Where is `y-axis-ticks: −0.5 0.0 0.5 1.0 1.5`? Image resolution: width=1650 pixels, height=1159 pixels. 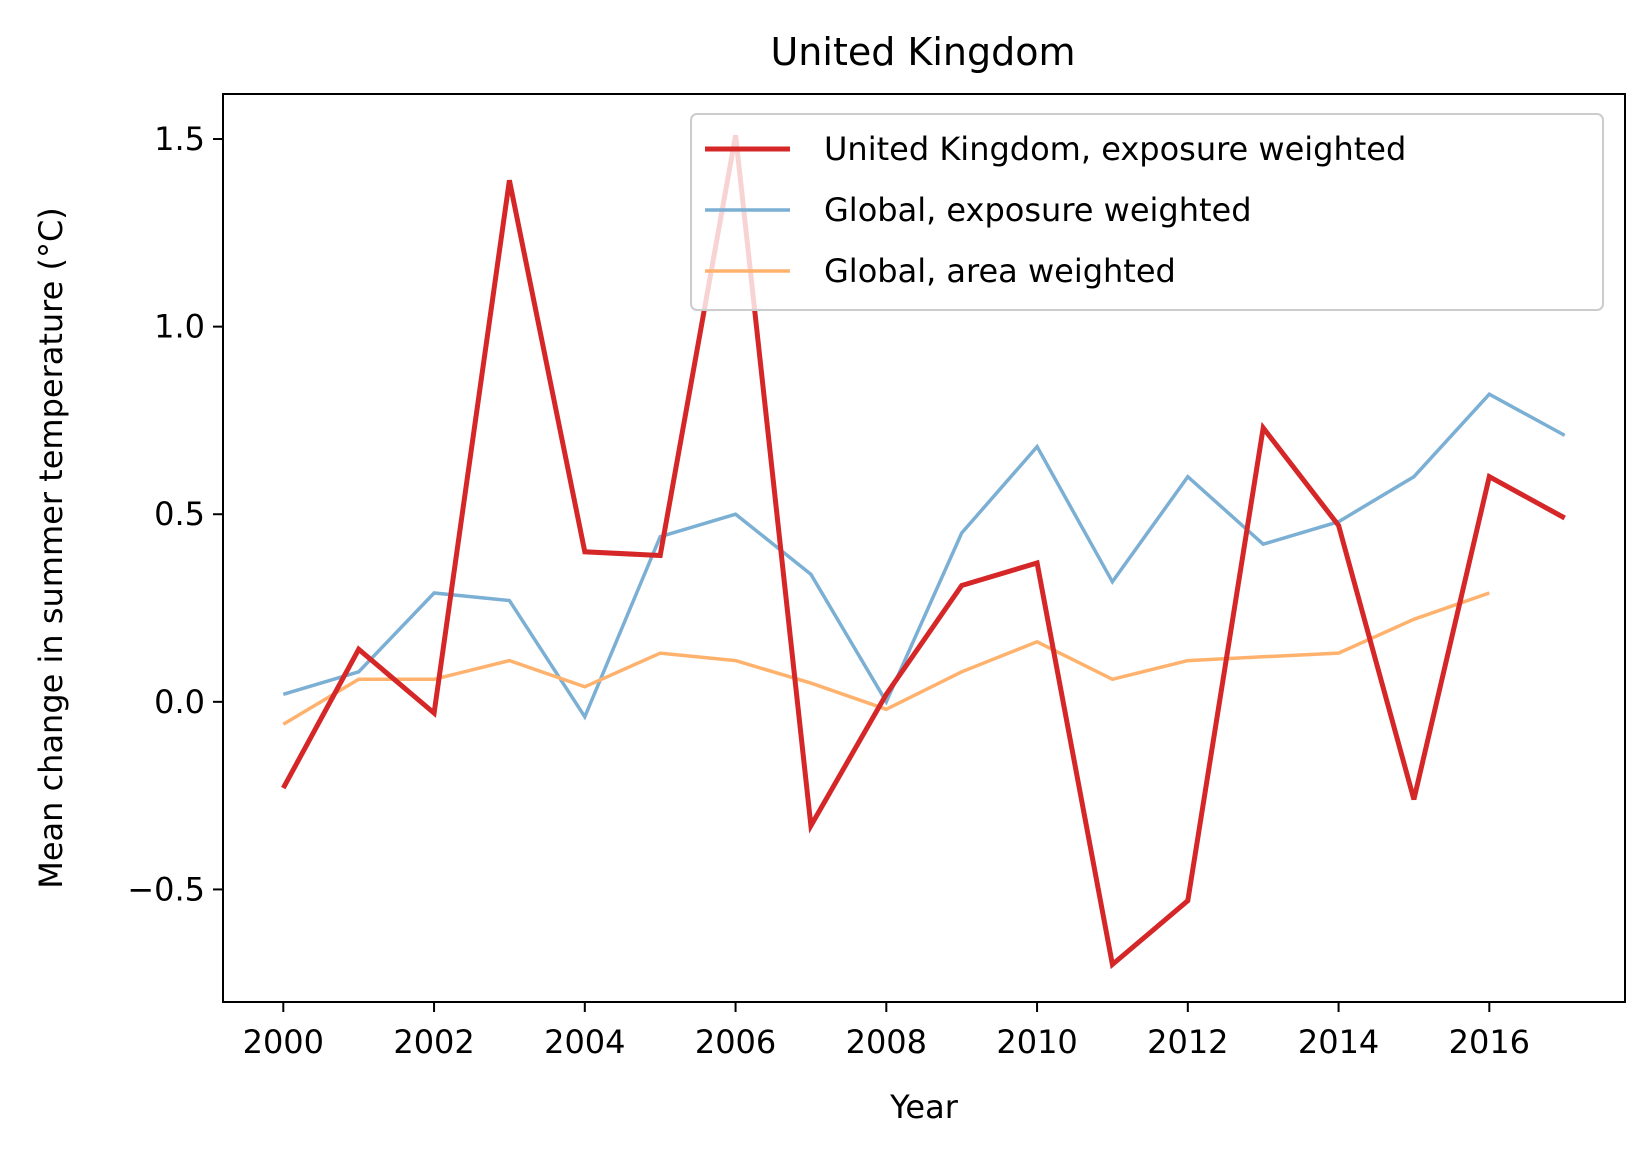 y-axis-ticks: −0.5 0.0 0.5 1.0 1.5 is located at coordinates (175, 514).